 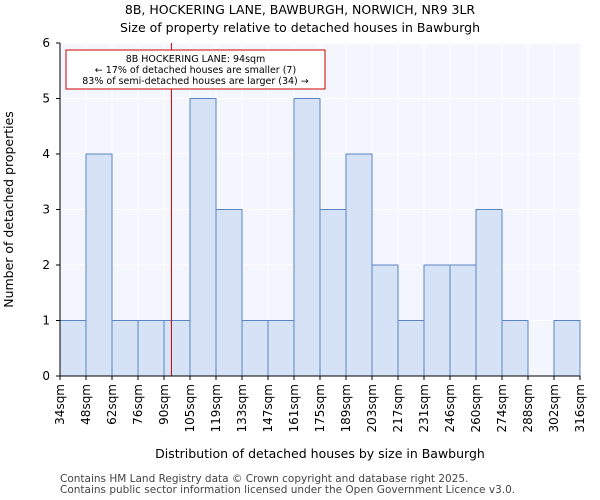 What do you see at coordinates (372, 408) in the screenshot?
I see `x-tick-label: 203sqm` at bounding box center [372, 408].